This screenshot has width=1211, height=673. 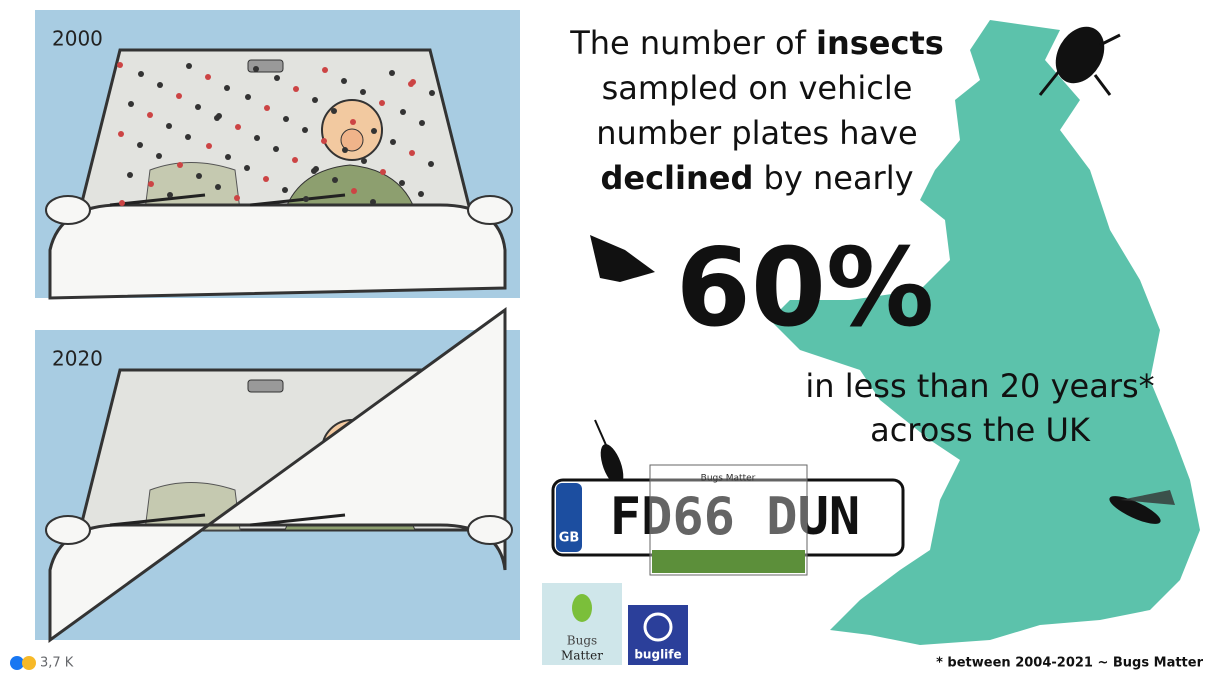 What do you see at coordinates (980, 430) in the screenshot?
I see `subline: across the UK` at bounding box center [980, 430].